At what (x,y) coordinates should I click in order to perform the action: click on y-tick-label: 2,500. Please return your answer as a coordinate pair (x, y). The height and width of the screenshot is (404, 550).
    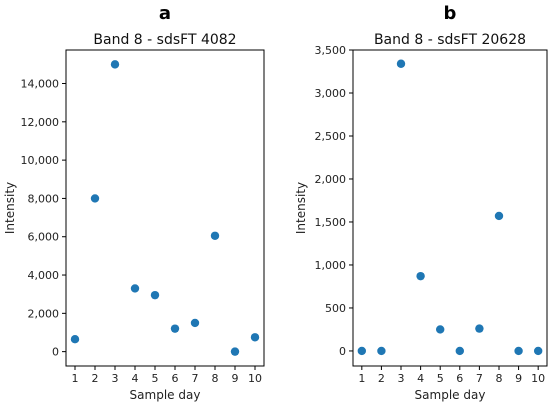
    Looking at the image, I should click on (331, 136).